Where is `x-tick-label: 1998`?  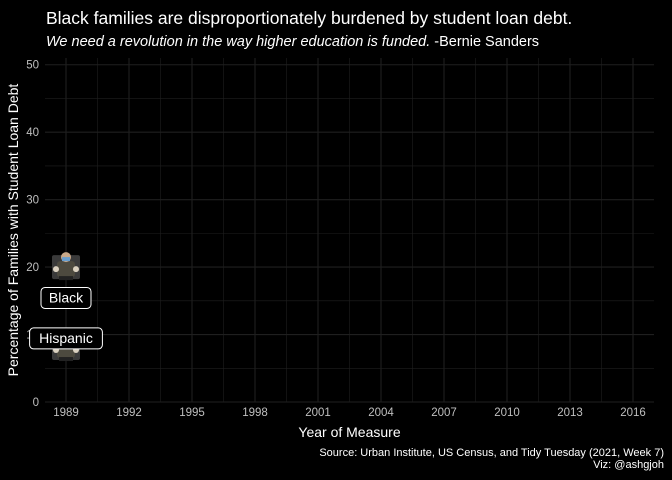
x-tick-label: 1998 is located at coordinates (255, 413).